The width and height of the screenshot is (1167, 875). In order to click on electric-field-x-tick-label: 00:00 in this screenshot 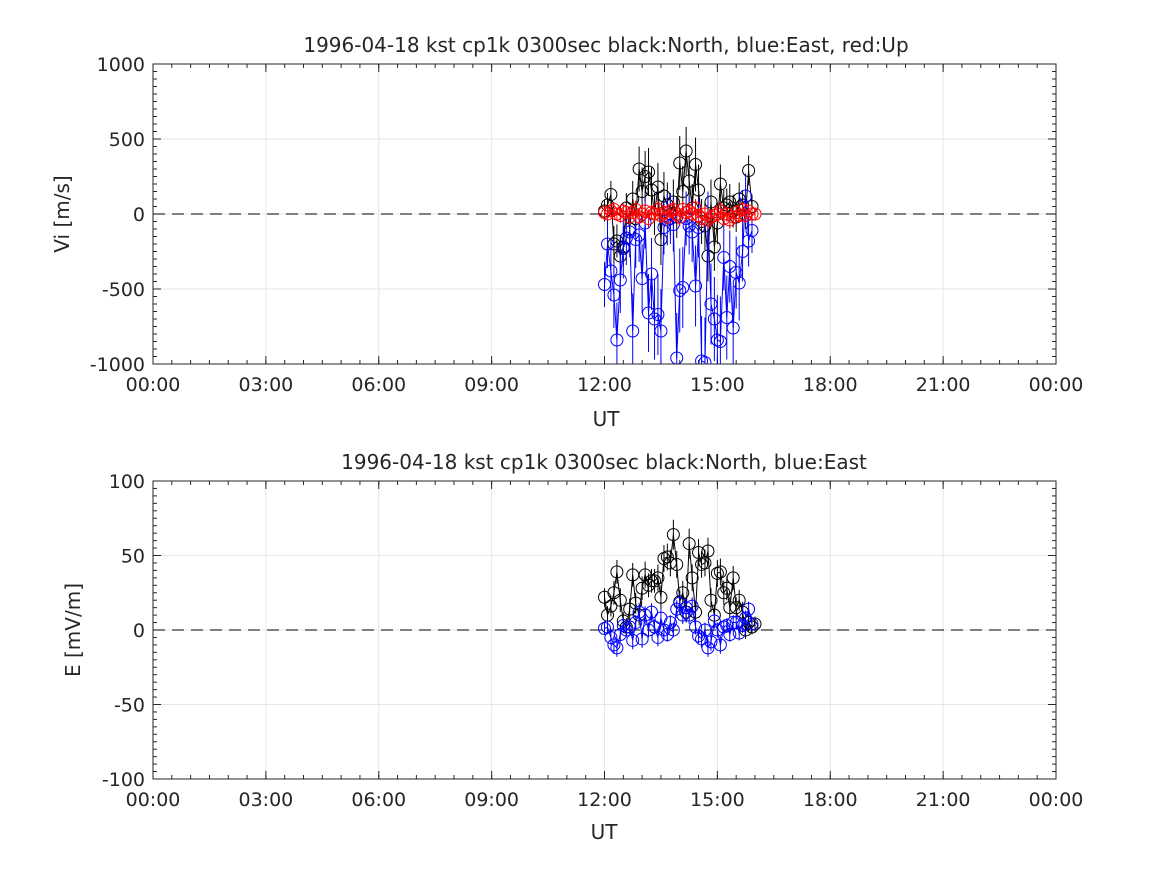, I will do `click(153, 800)`.